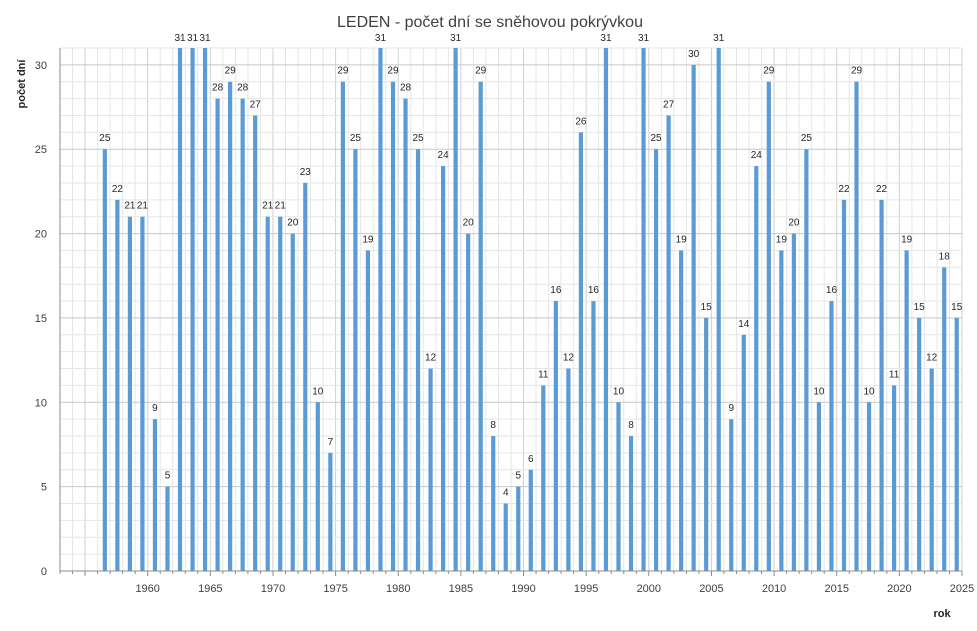 This screenshot has height=631, width=977. Describe the element at coordinates (774, 589) in the screenshot. I see `x-tick-label: 2010` at that location.